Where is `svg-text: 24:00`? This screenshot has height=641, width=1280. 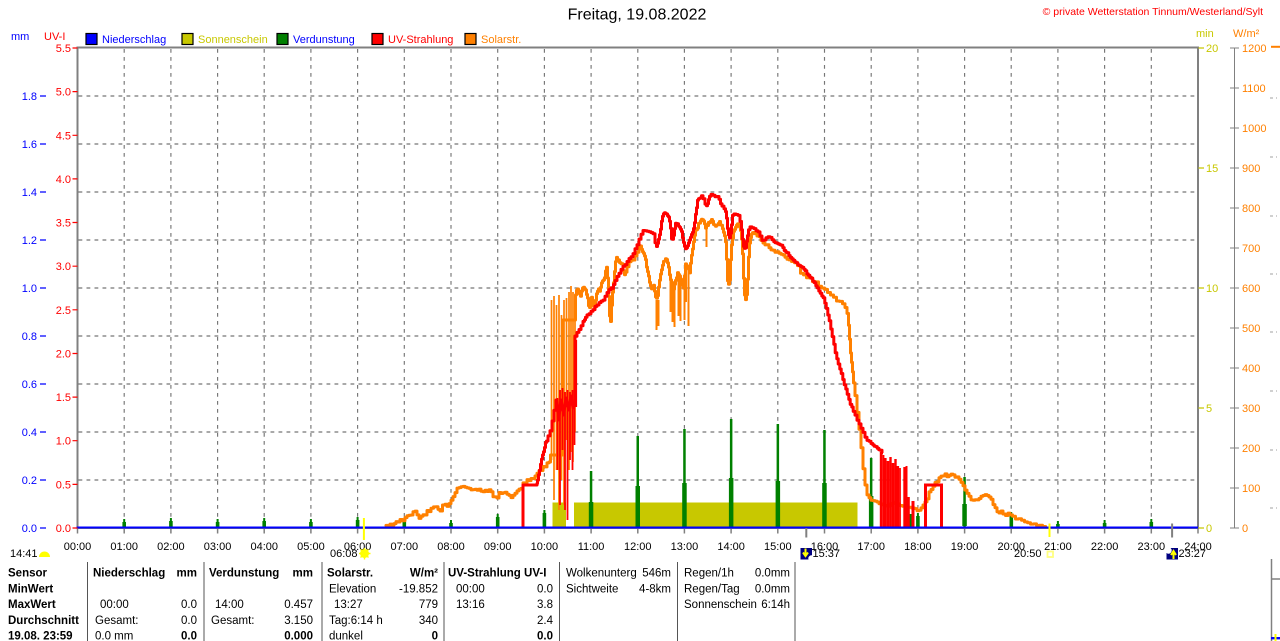
svg-text: 24:00 is located at coordinates (1198, 547).